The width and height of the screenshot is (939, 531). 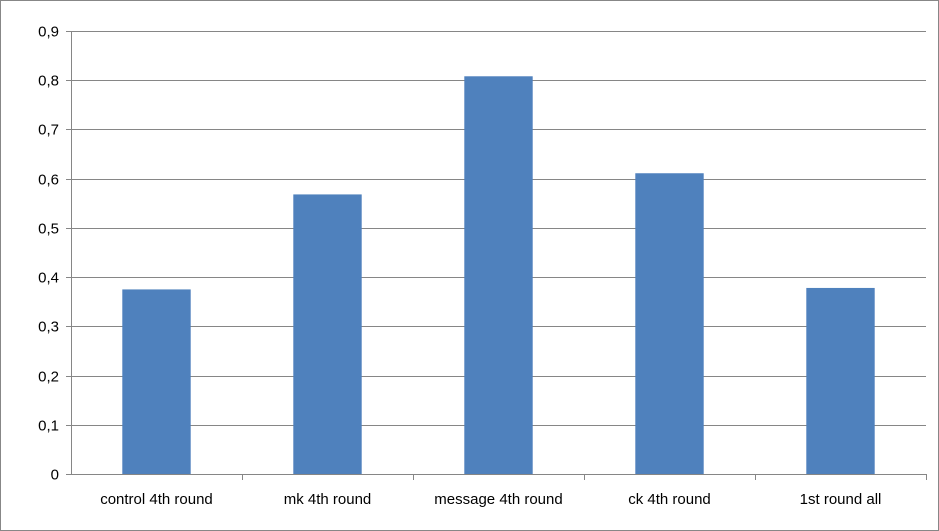 What do you see at coordinates (841, 499) in the screenshot?
I see `x-tick-label: 1st round all` at bounding box center [841, 499].